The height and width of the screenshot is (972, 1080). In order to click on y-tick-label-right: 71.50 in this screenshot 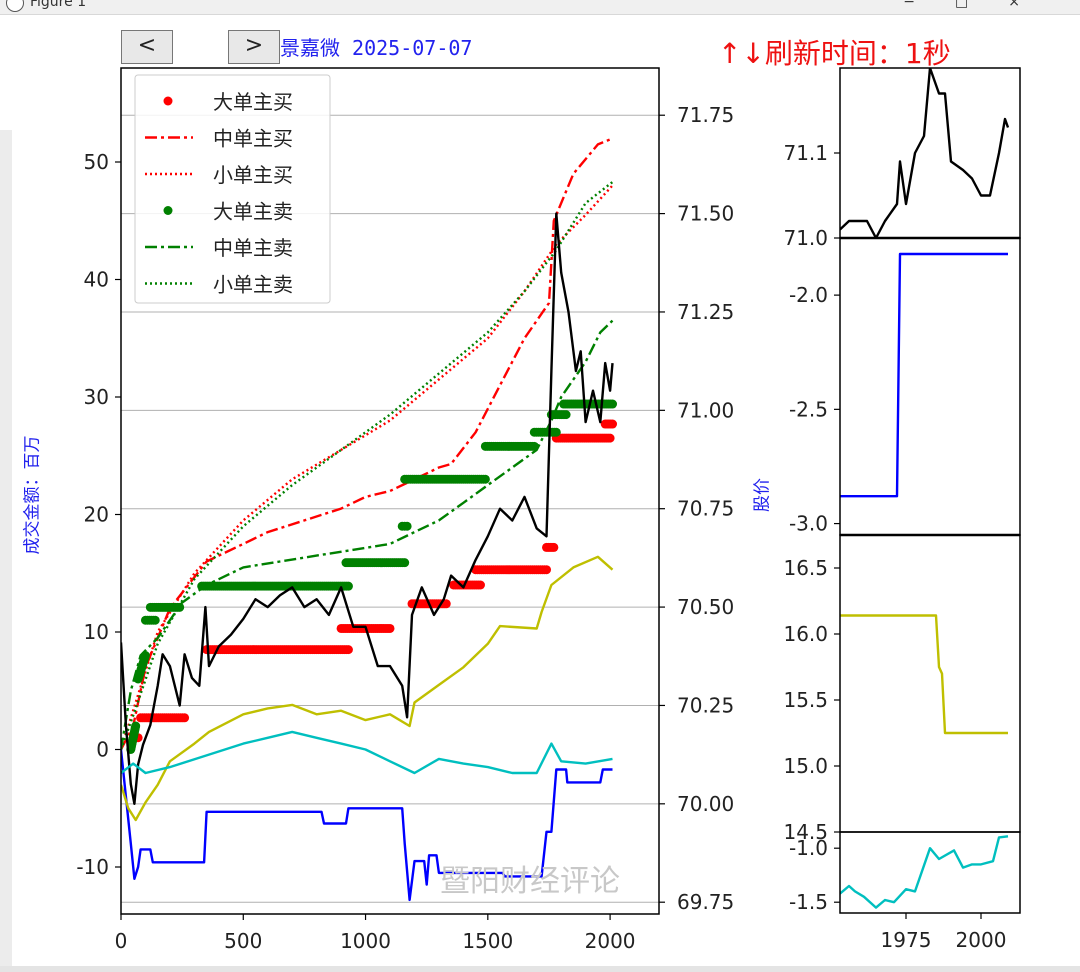, I will do `click(705, 214)`.